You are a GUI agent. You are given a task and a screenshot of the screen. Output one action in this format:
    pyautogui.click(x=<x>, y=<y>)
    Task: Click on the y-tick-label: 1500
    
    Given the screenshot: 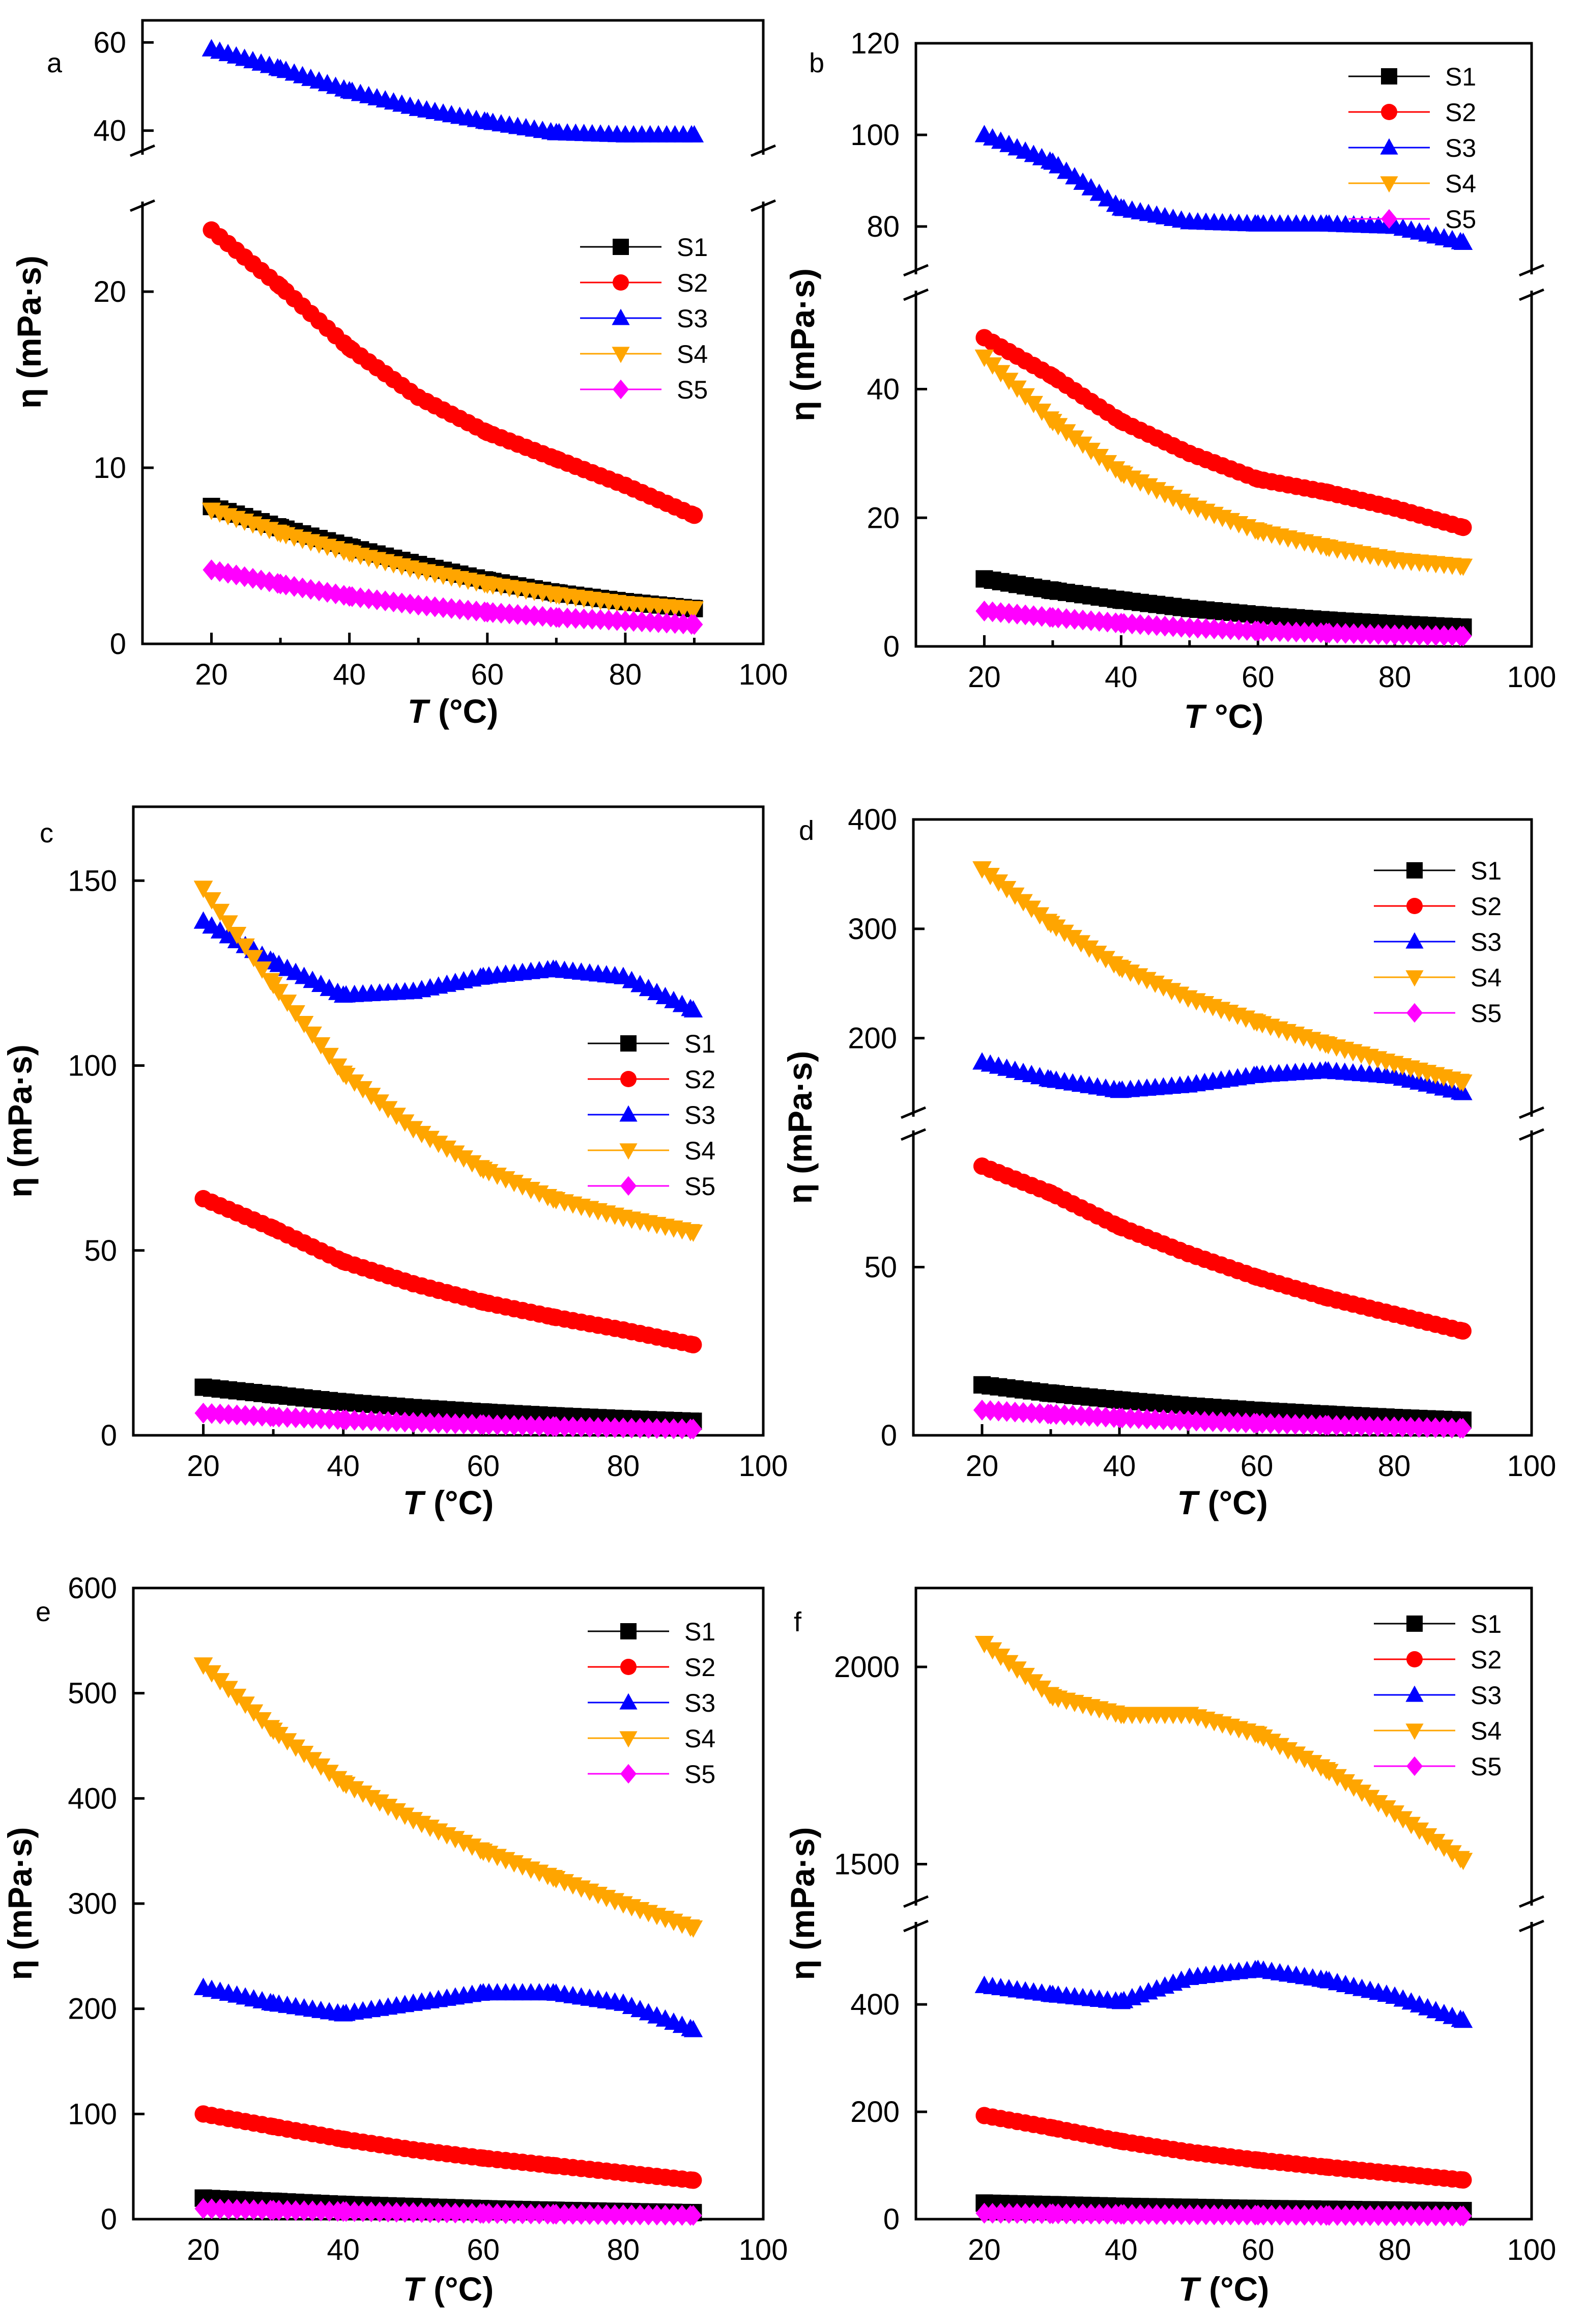 What is the action you would take?
    pyautogui.click(x=867, y=1864)
    